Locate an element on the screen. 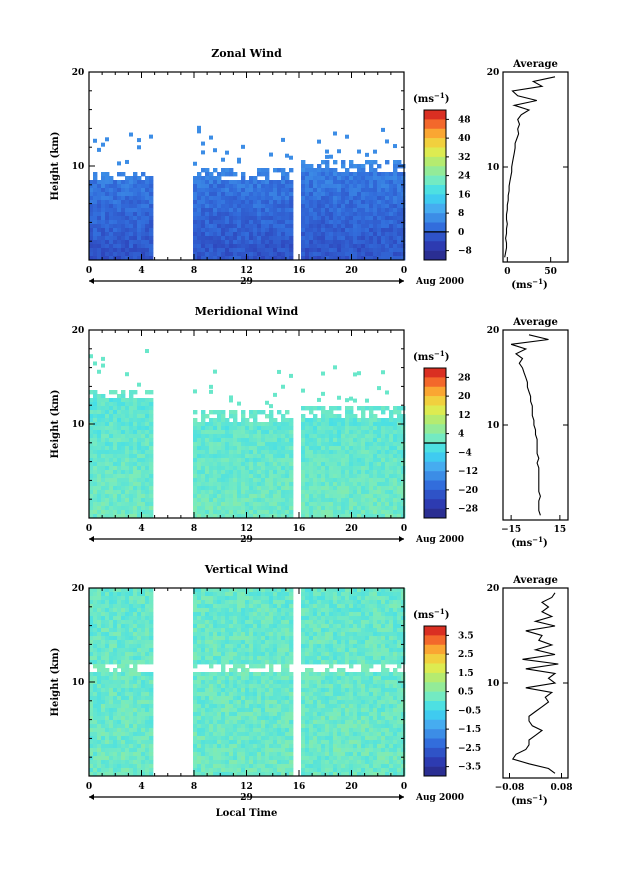 The width and height of the screenshot is (620, 873). profile-x-label-sup: −1 is located at coordinates (537, 797).